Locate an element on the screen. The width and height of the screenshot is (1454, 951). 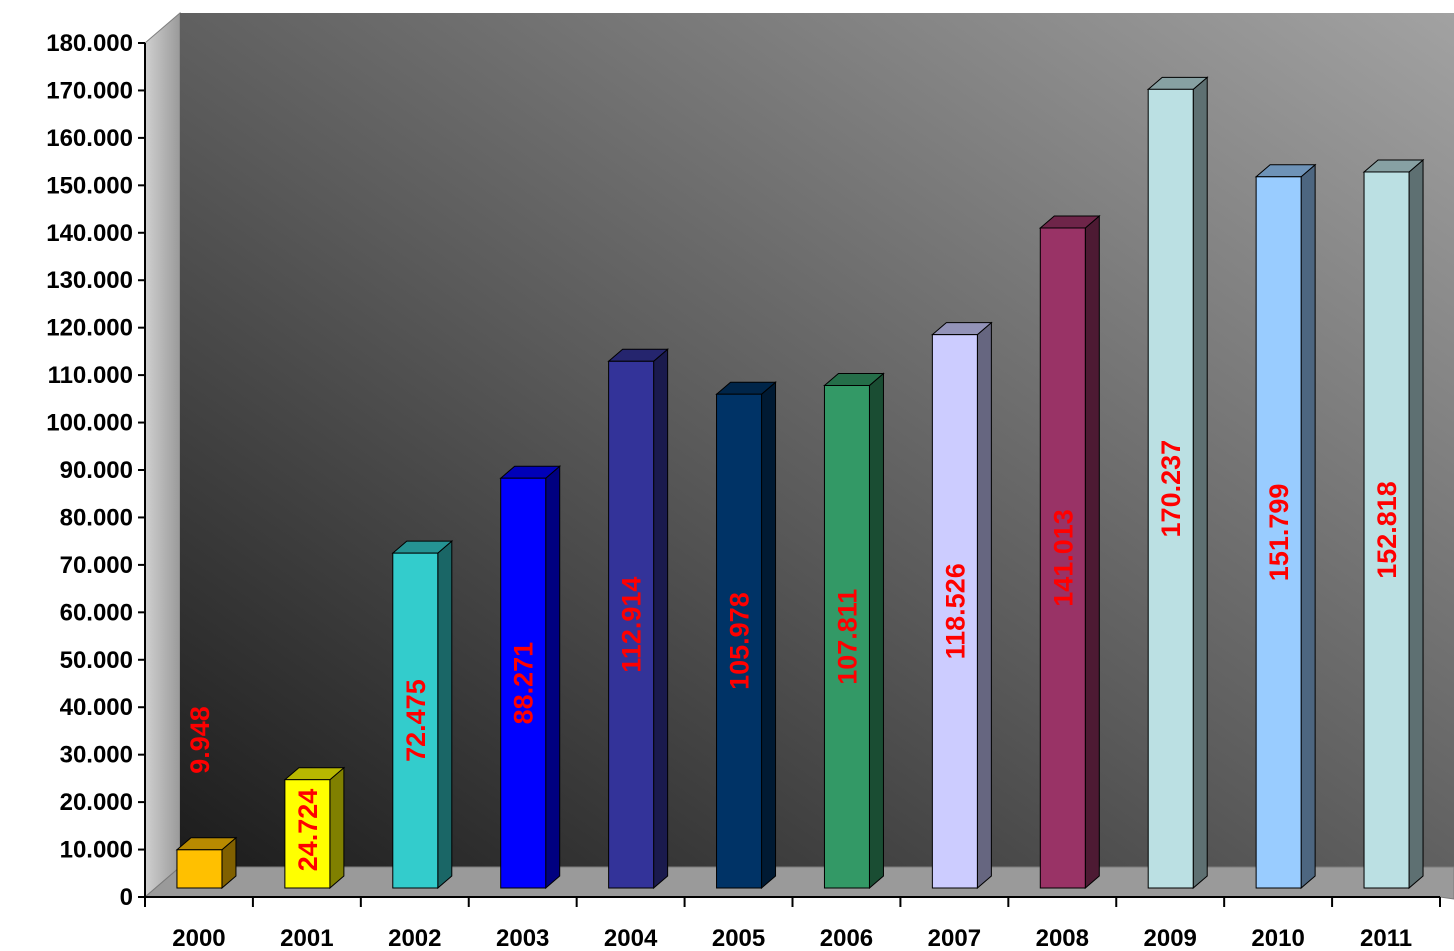
y-tick-label: 110.000 is located at coordinates (90, 375).